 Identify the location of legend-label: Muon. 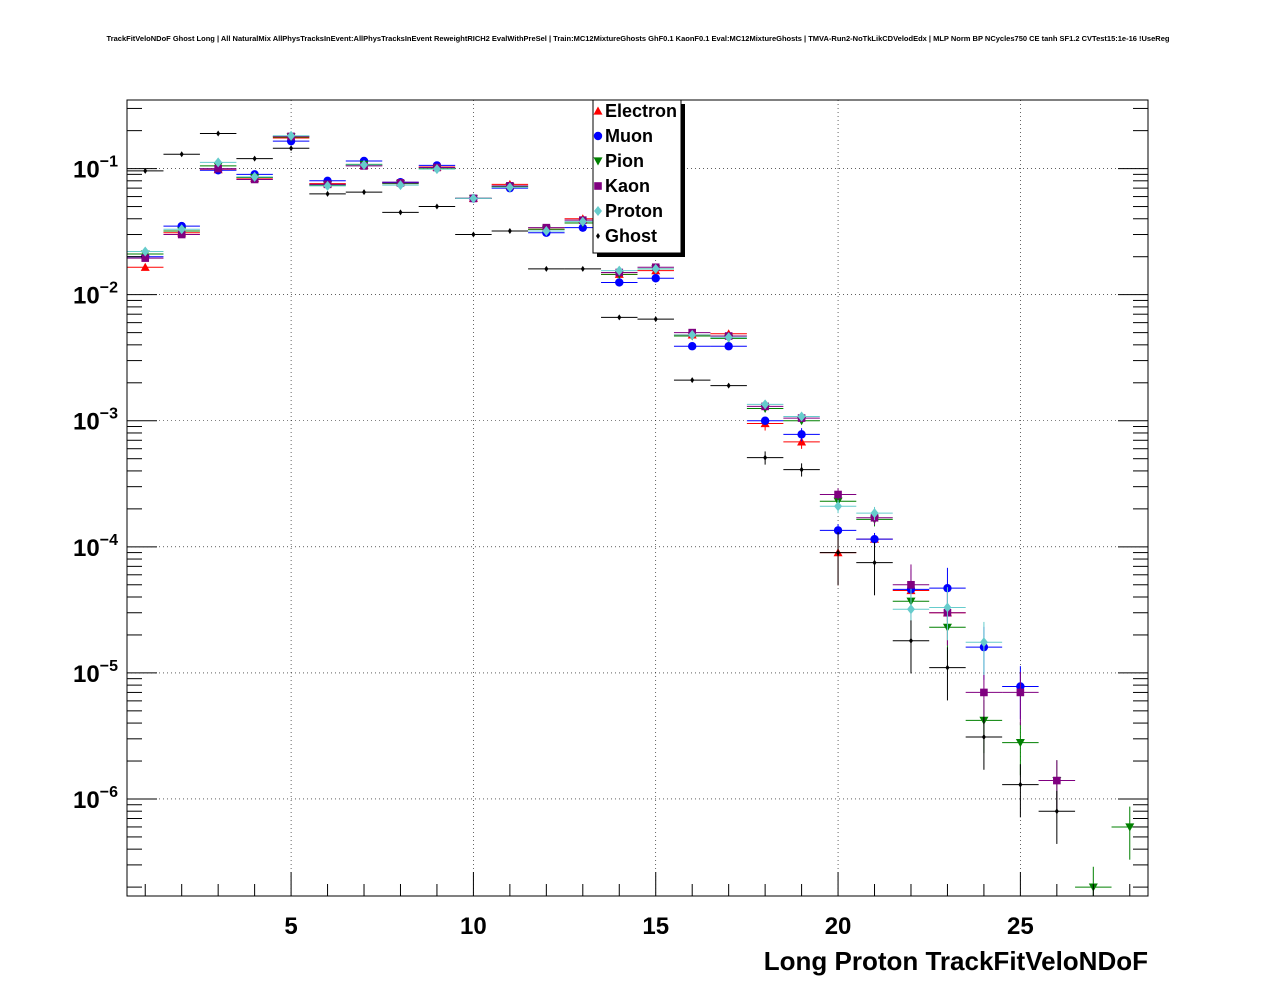
(629, 136).